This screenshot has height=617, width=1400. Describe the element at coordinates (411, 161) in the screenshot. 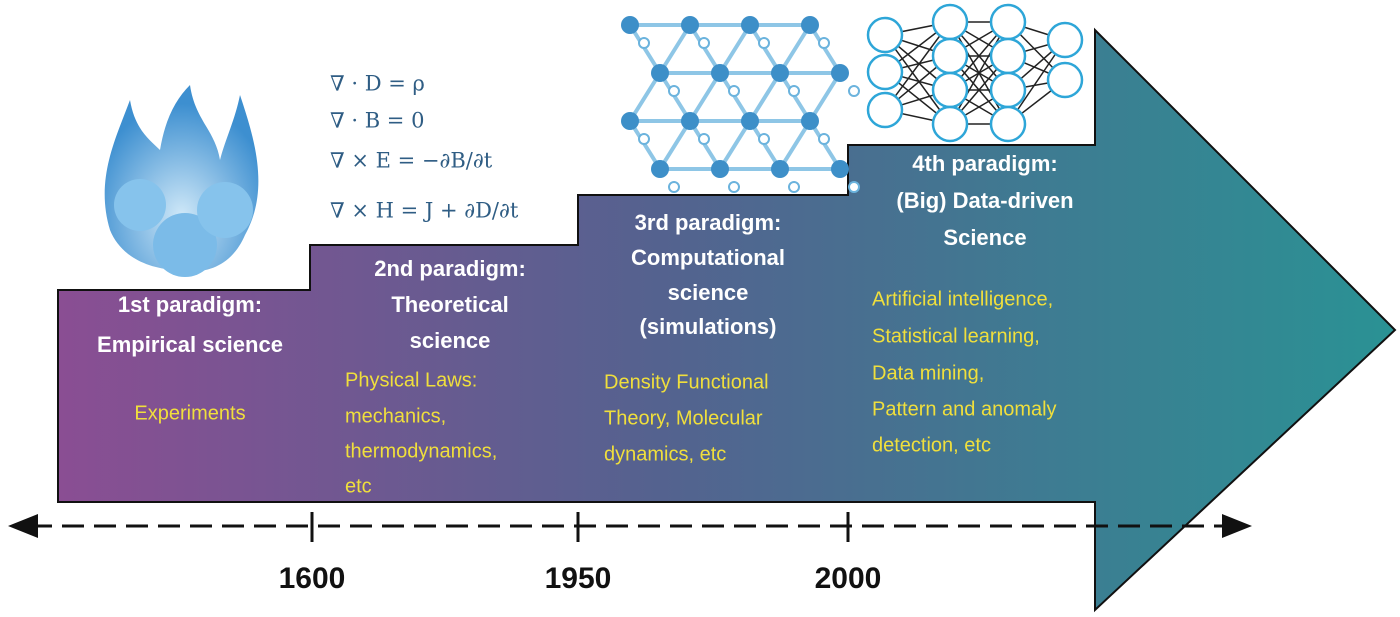

I see `equation: ∇ × E = −∂B/∂t` at that location.